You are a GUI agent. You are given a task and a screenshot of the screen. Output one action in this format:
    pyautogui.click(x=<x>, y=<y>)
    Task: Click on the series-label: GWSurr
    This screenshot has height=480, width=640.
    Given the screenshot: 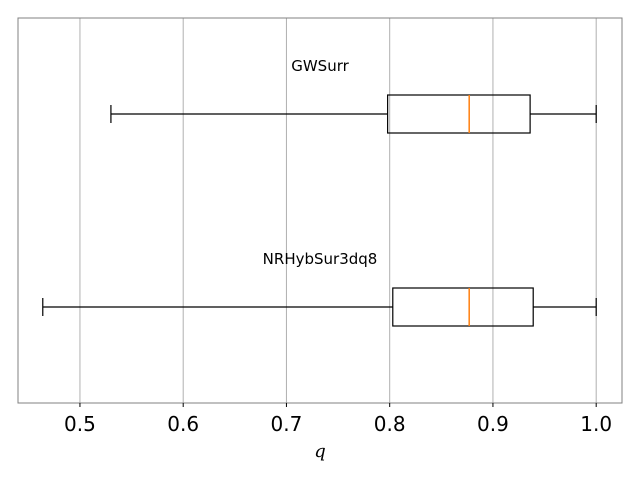 What is the action you would take?
    pyautogui.click(x=320, y=66)
    